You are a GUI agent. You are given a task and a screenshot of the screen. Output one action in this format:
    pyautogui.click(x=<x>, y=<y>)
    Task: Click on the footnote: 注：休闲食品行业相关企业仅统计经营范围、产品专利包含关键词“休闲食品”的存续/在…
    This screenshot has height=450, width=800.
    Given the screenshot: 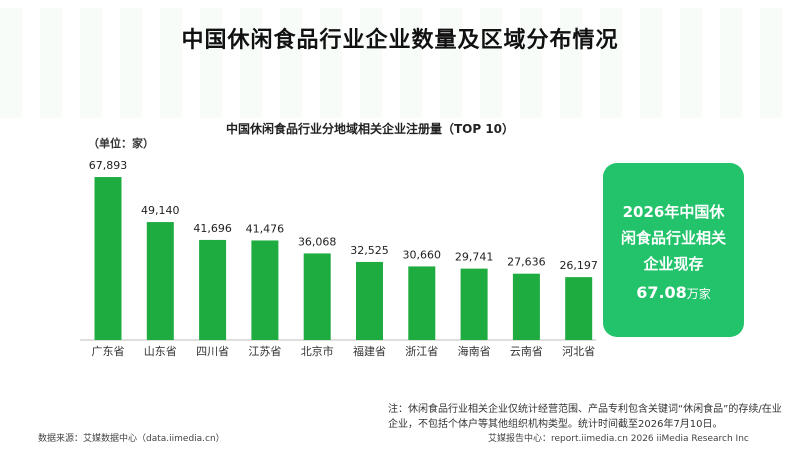 What is the action you would take?
    pyautogui.click(x=585, y=417)
    